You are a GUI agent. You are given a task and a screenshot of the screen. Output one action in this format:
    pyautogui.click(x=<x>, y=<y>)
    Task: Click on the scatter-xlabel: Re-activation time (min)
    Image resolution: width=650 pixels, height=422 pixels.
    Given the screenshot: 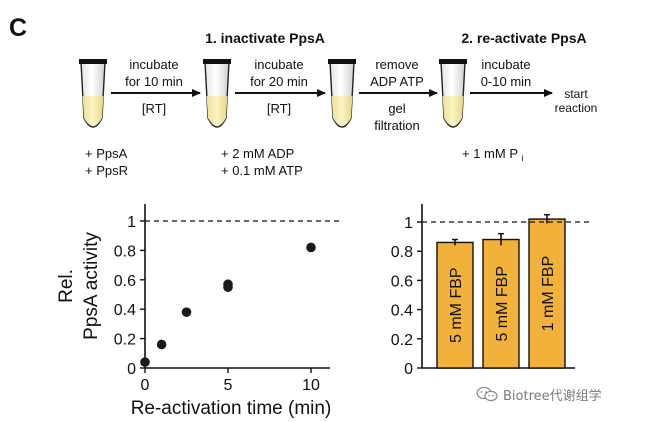 What is the action you would take?
    pyautogui.click(x=231, y=408)
    